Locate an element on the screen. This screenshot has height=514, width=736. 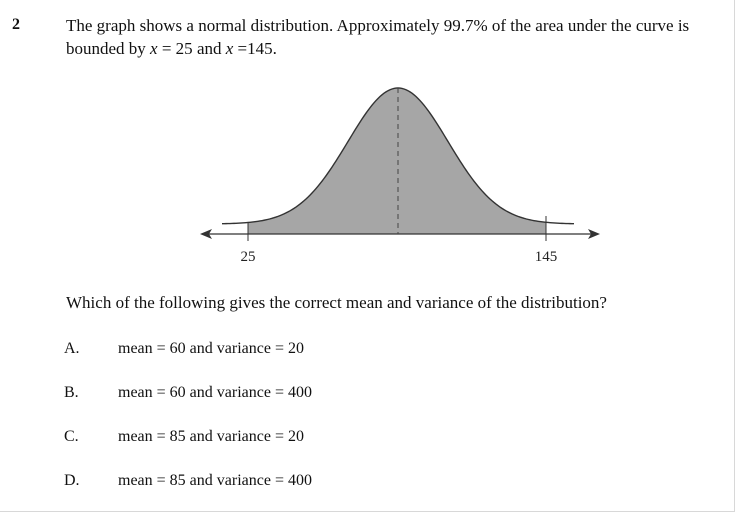
variable-x-1: x is located at coordinates (154, 48).